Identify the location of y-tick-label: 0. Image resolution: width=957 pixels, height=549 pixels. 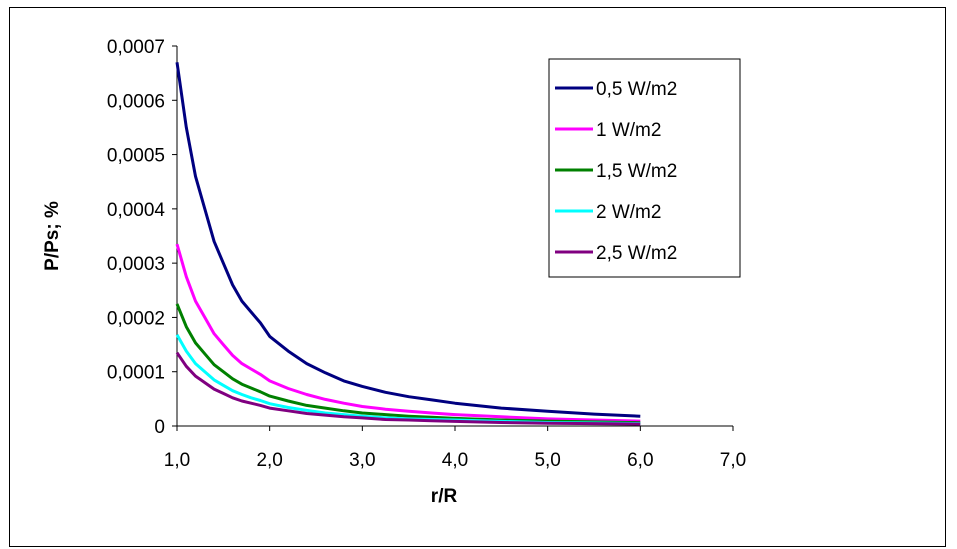
(159, 427).